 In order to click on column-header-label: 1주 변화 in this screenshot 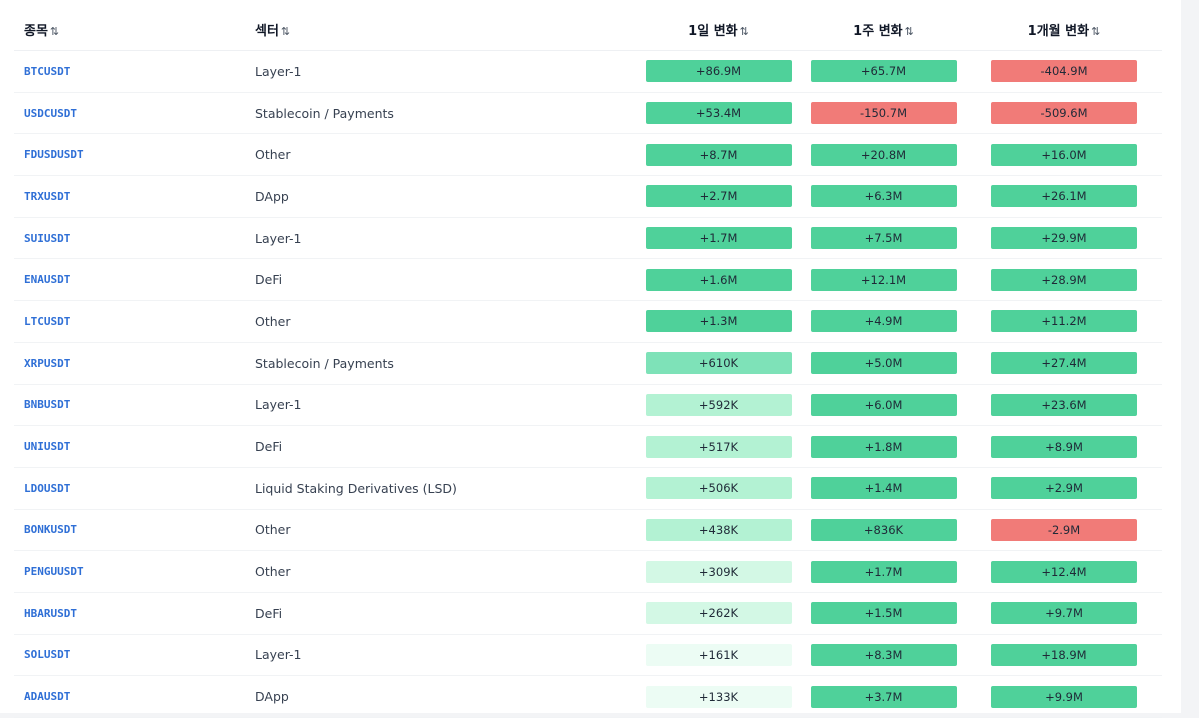, I will do `click(878, 31)`.